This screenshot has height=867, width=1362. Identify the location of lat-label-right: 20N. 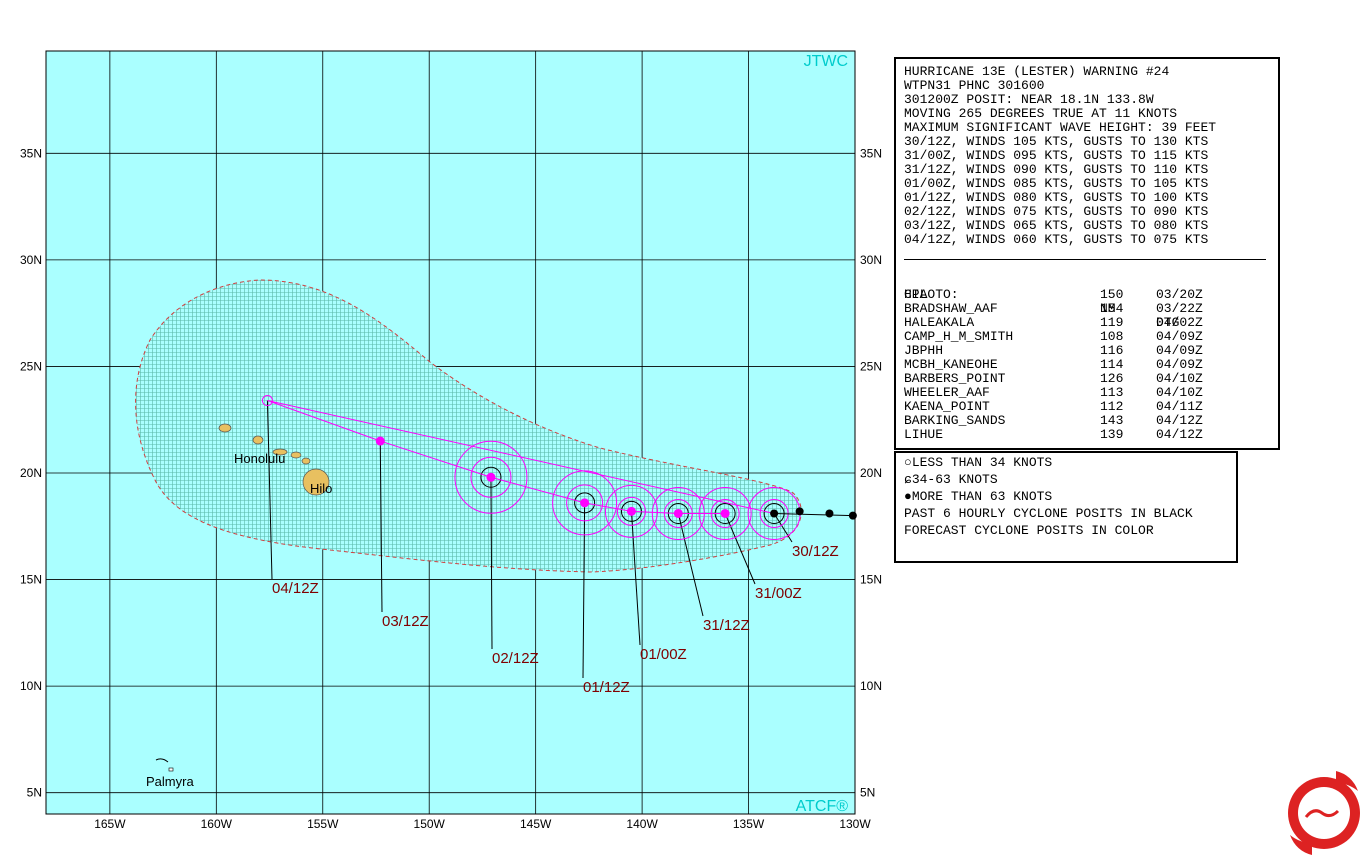
(871, 473).